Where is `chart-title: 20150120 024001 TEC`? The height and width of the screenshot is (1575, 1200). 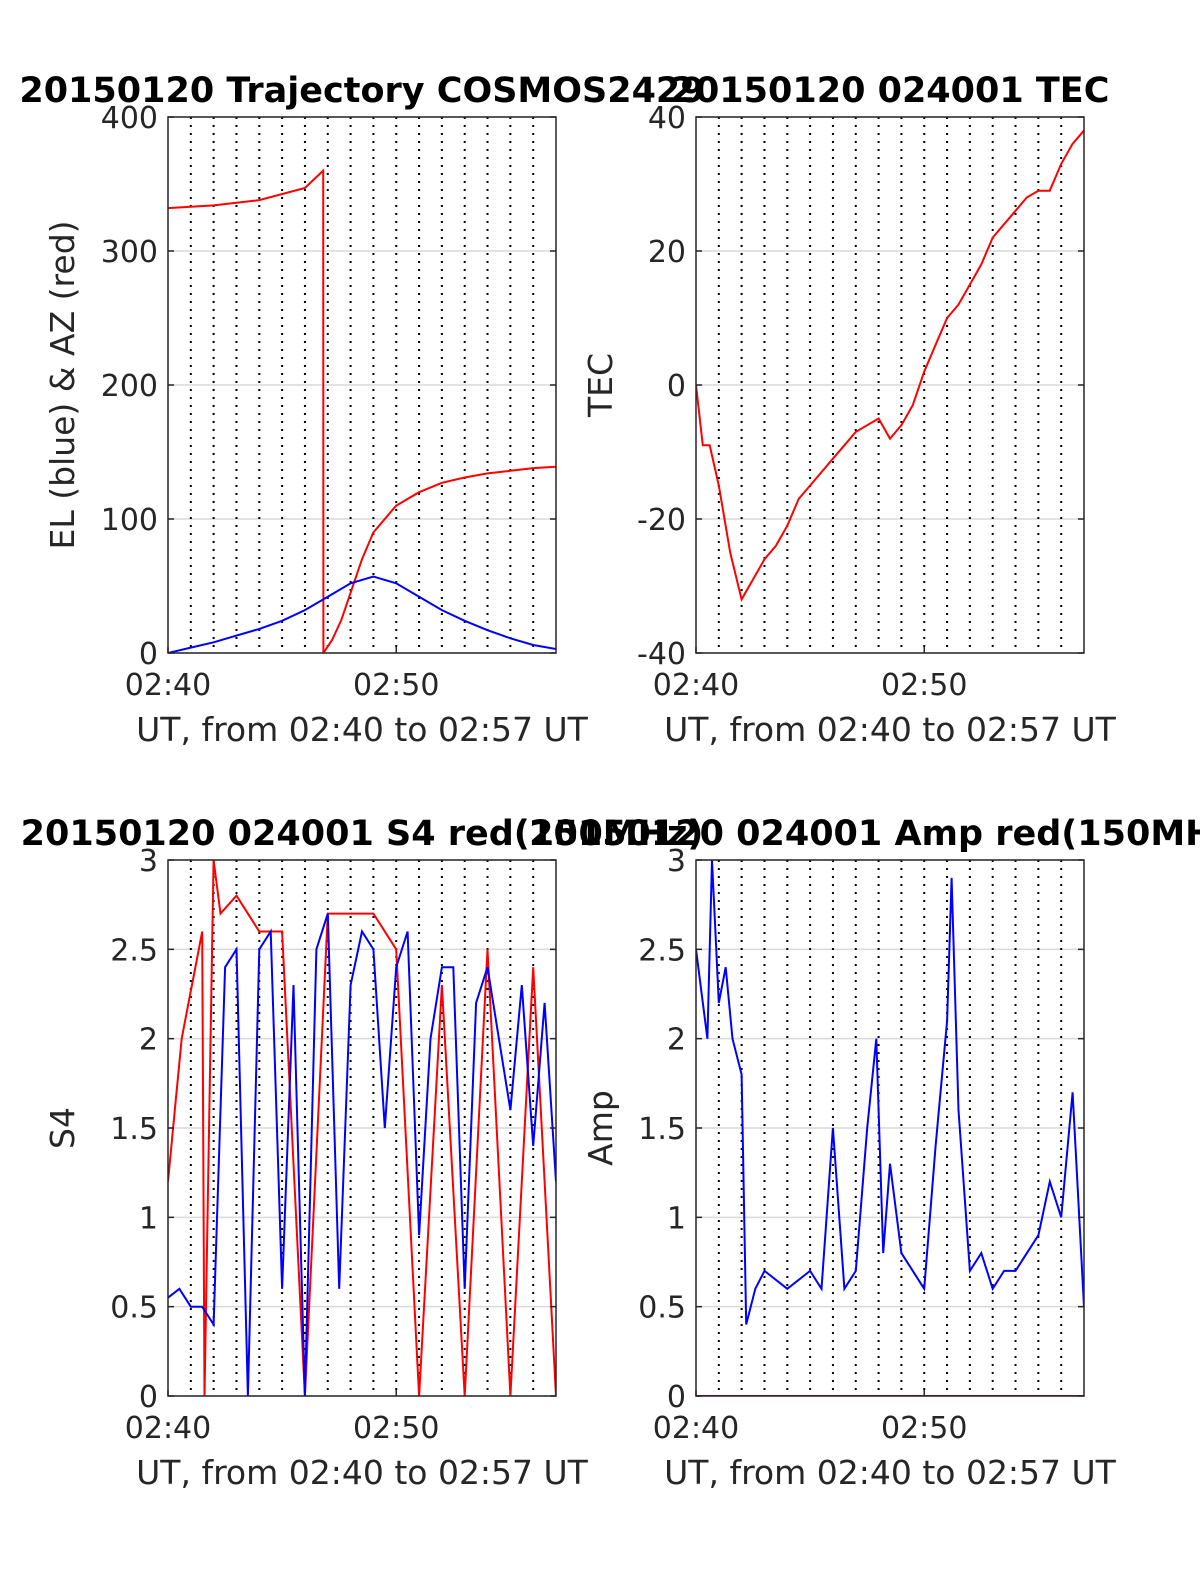 chart-title: 20150120 024001 TEC is located at coordinates (890, 91).